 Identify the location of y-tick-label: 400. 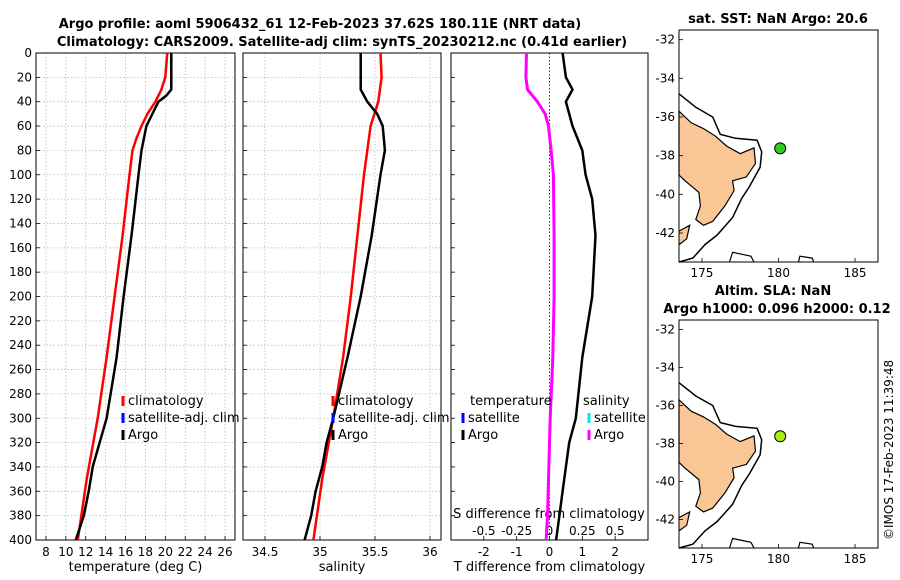
(20, 540).